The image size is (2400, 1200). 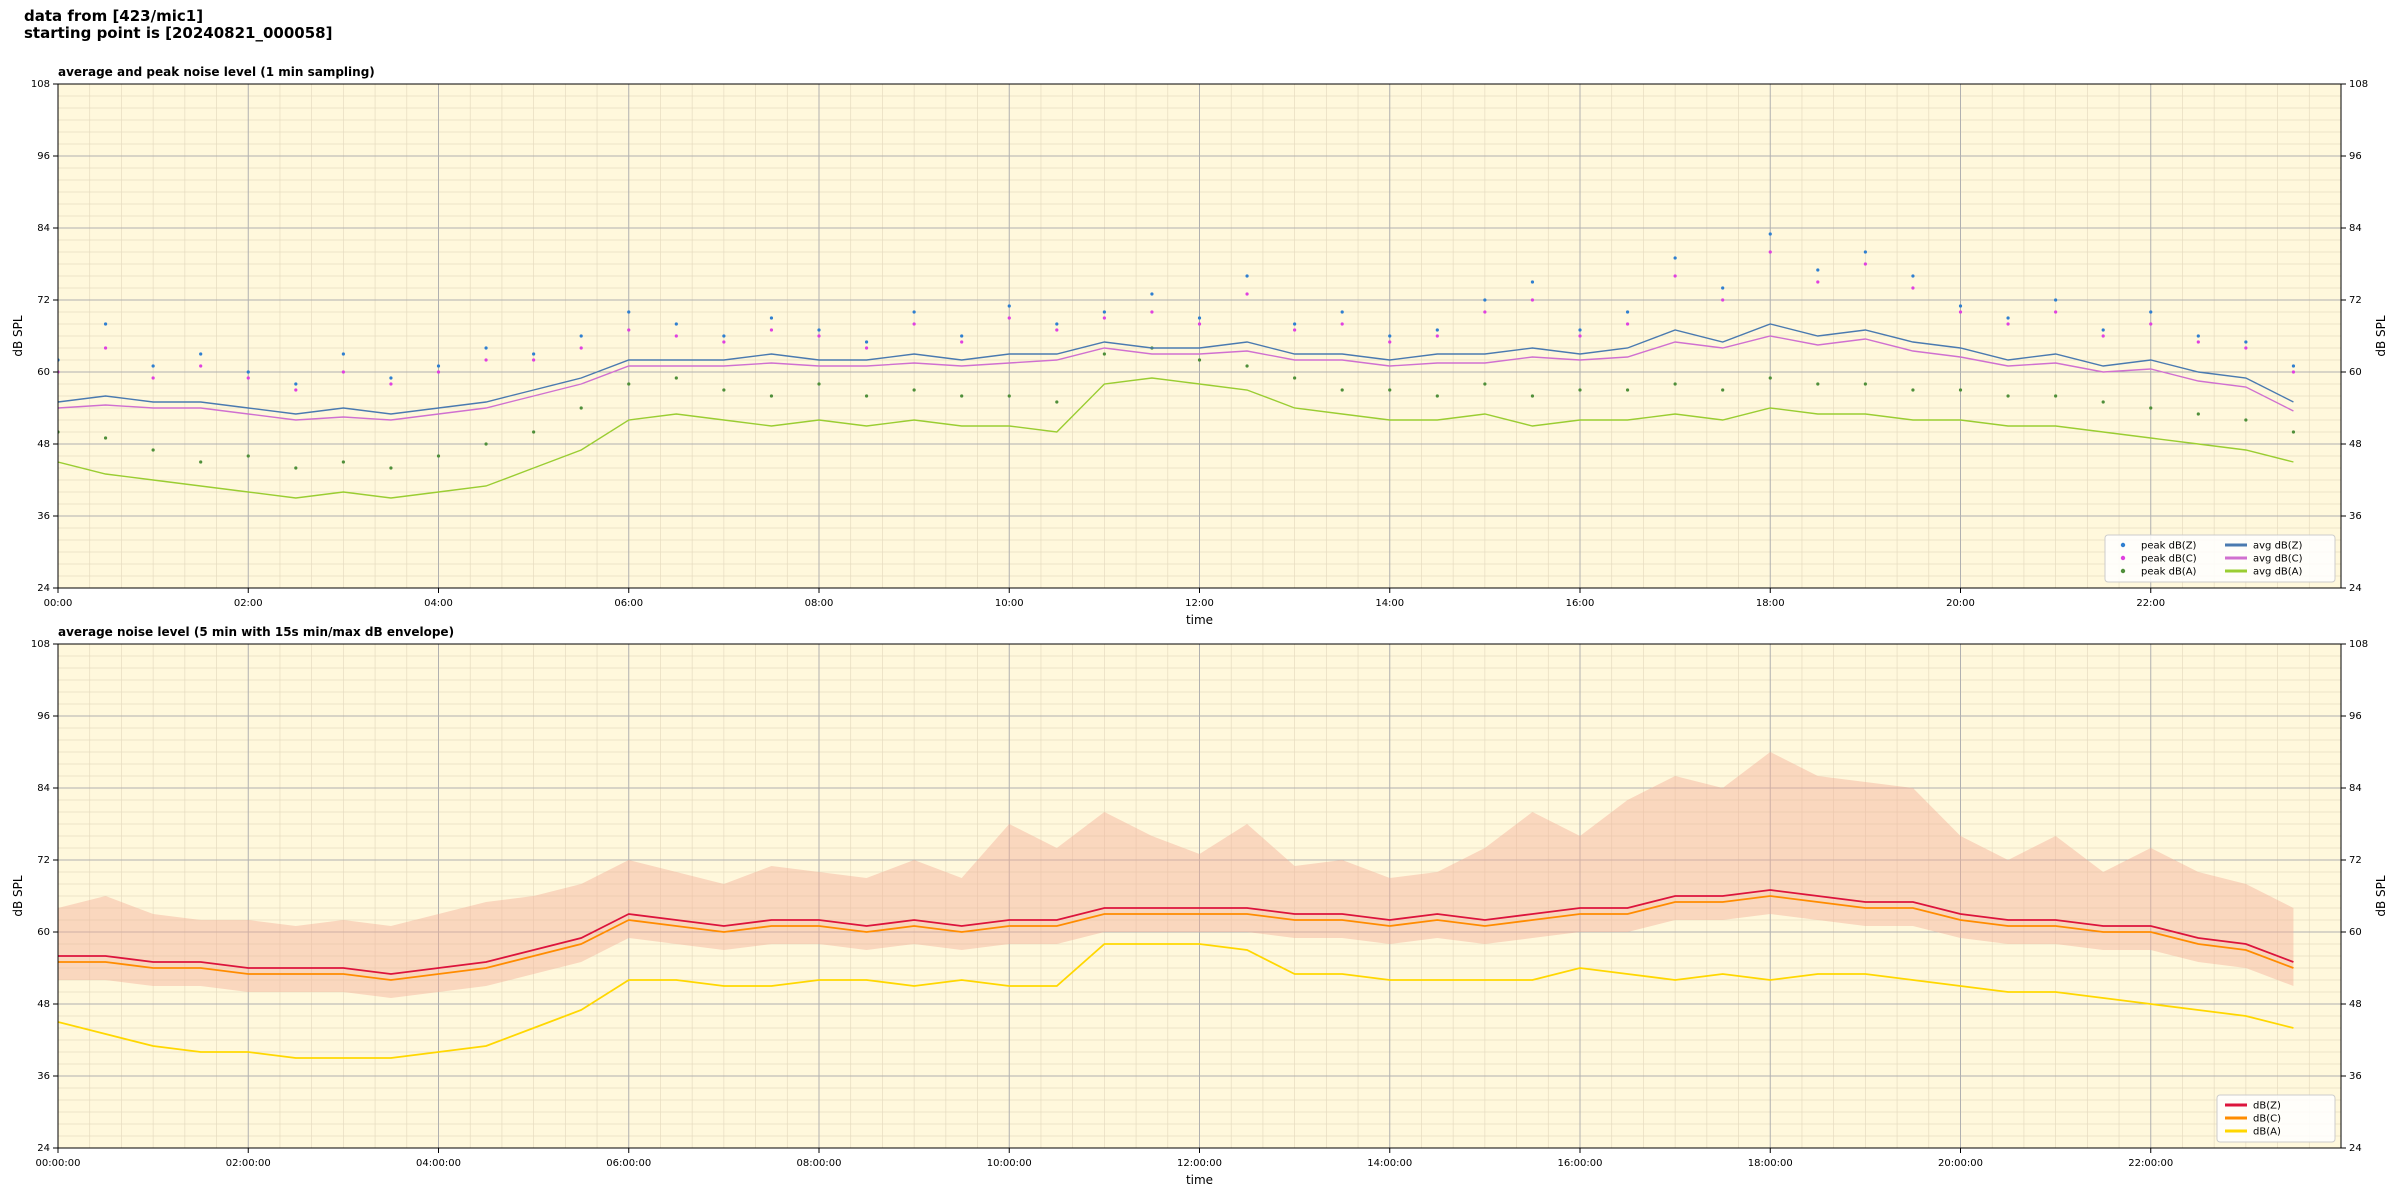 I want to click on x-tick-label: 04:00:00, so click(x=438, y=1163).